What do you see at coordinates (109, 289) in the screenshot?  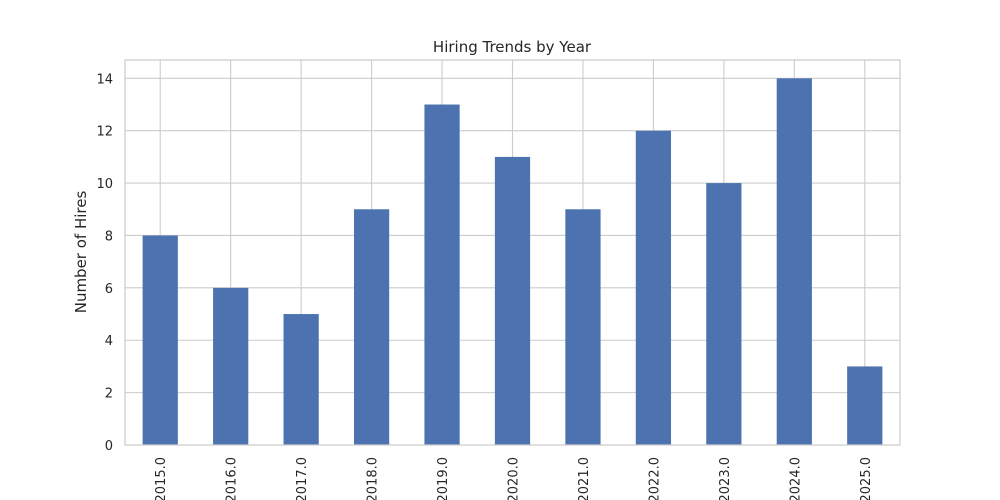 I see `y-tick-label: 6` at bounding box center [109, 289].